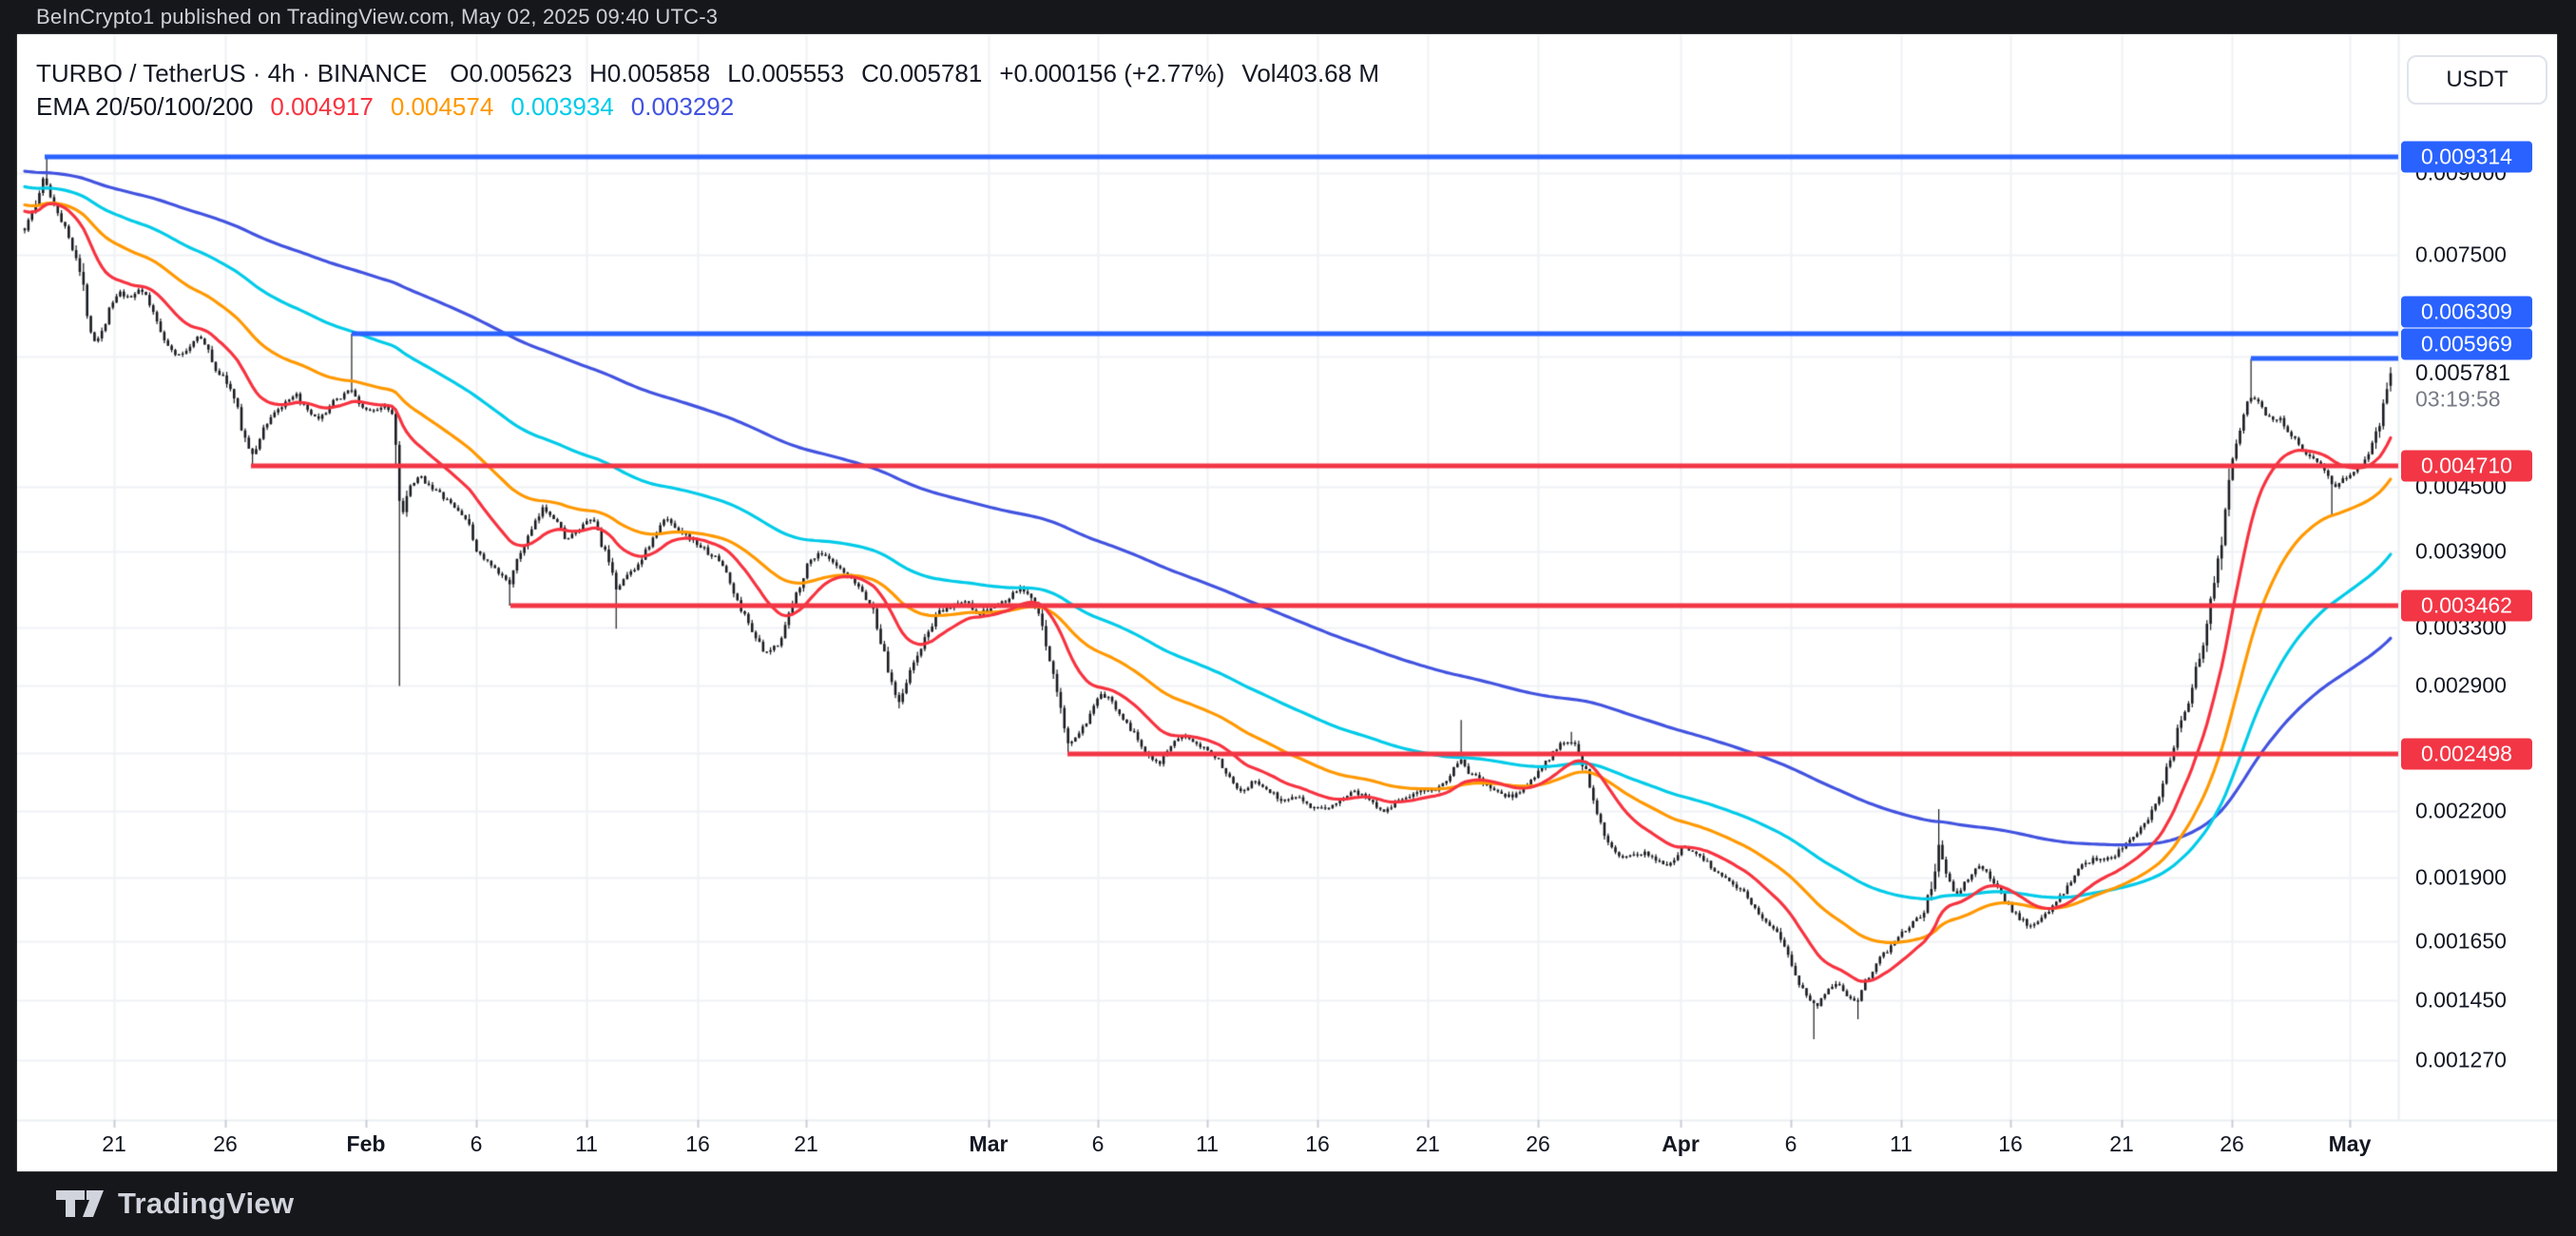 The width and height of the screenshot is (2576, 1236). What do you see at coordinates (2461, 1060) in the screenshot?
I see `y-axis-tick: 0.001270` at bounding box center [2461, 1060].